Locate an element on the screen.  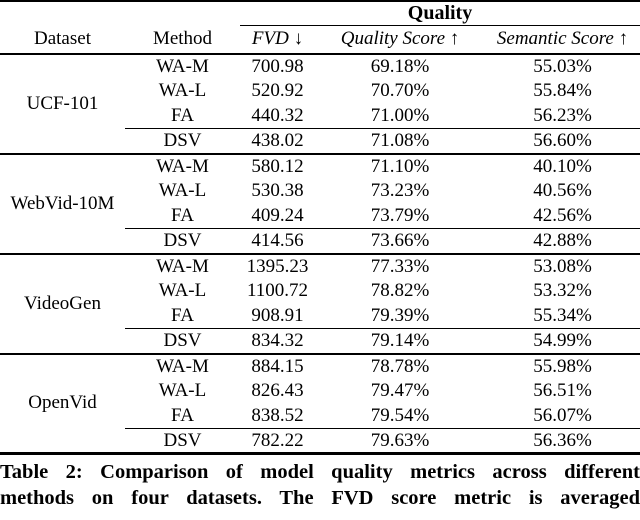
quality-score-value: 71.00% is located at coordinates (400, 115).